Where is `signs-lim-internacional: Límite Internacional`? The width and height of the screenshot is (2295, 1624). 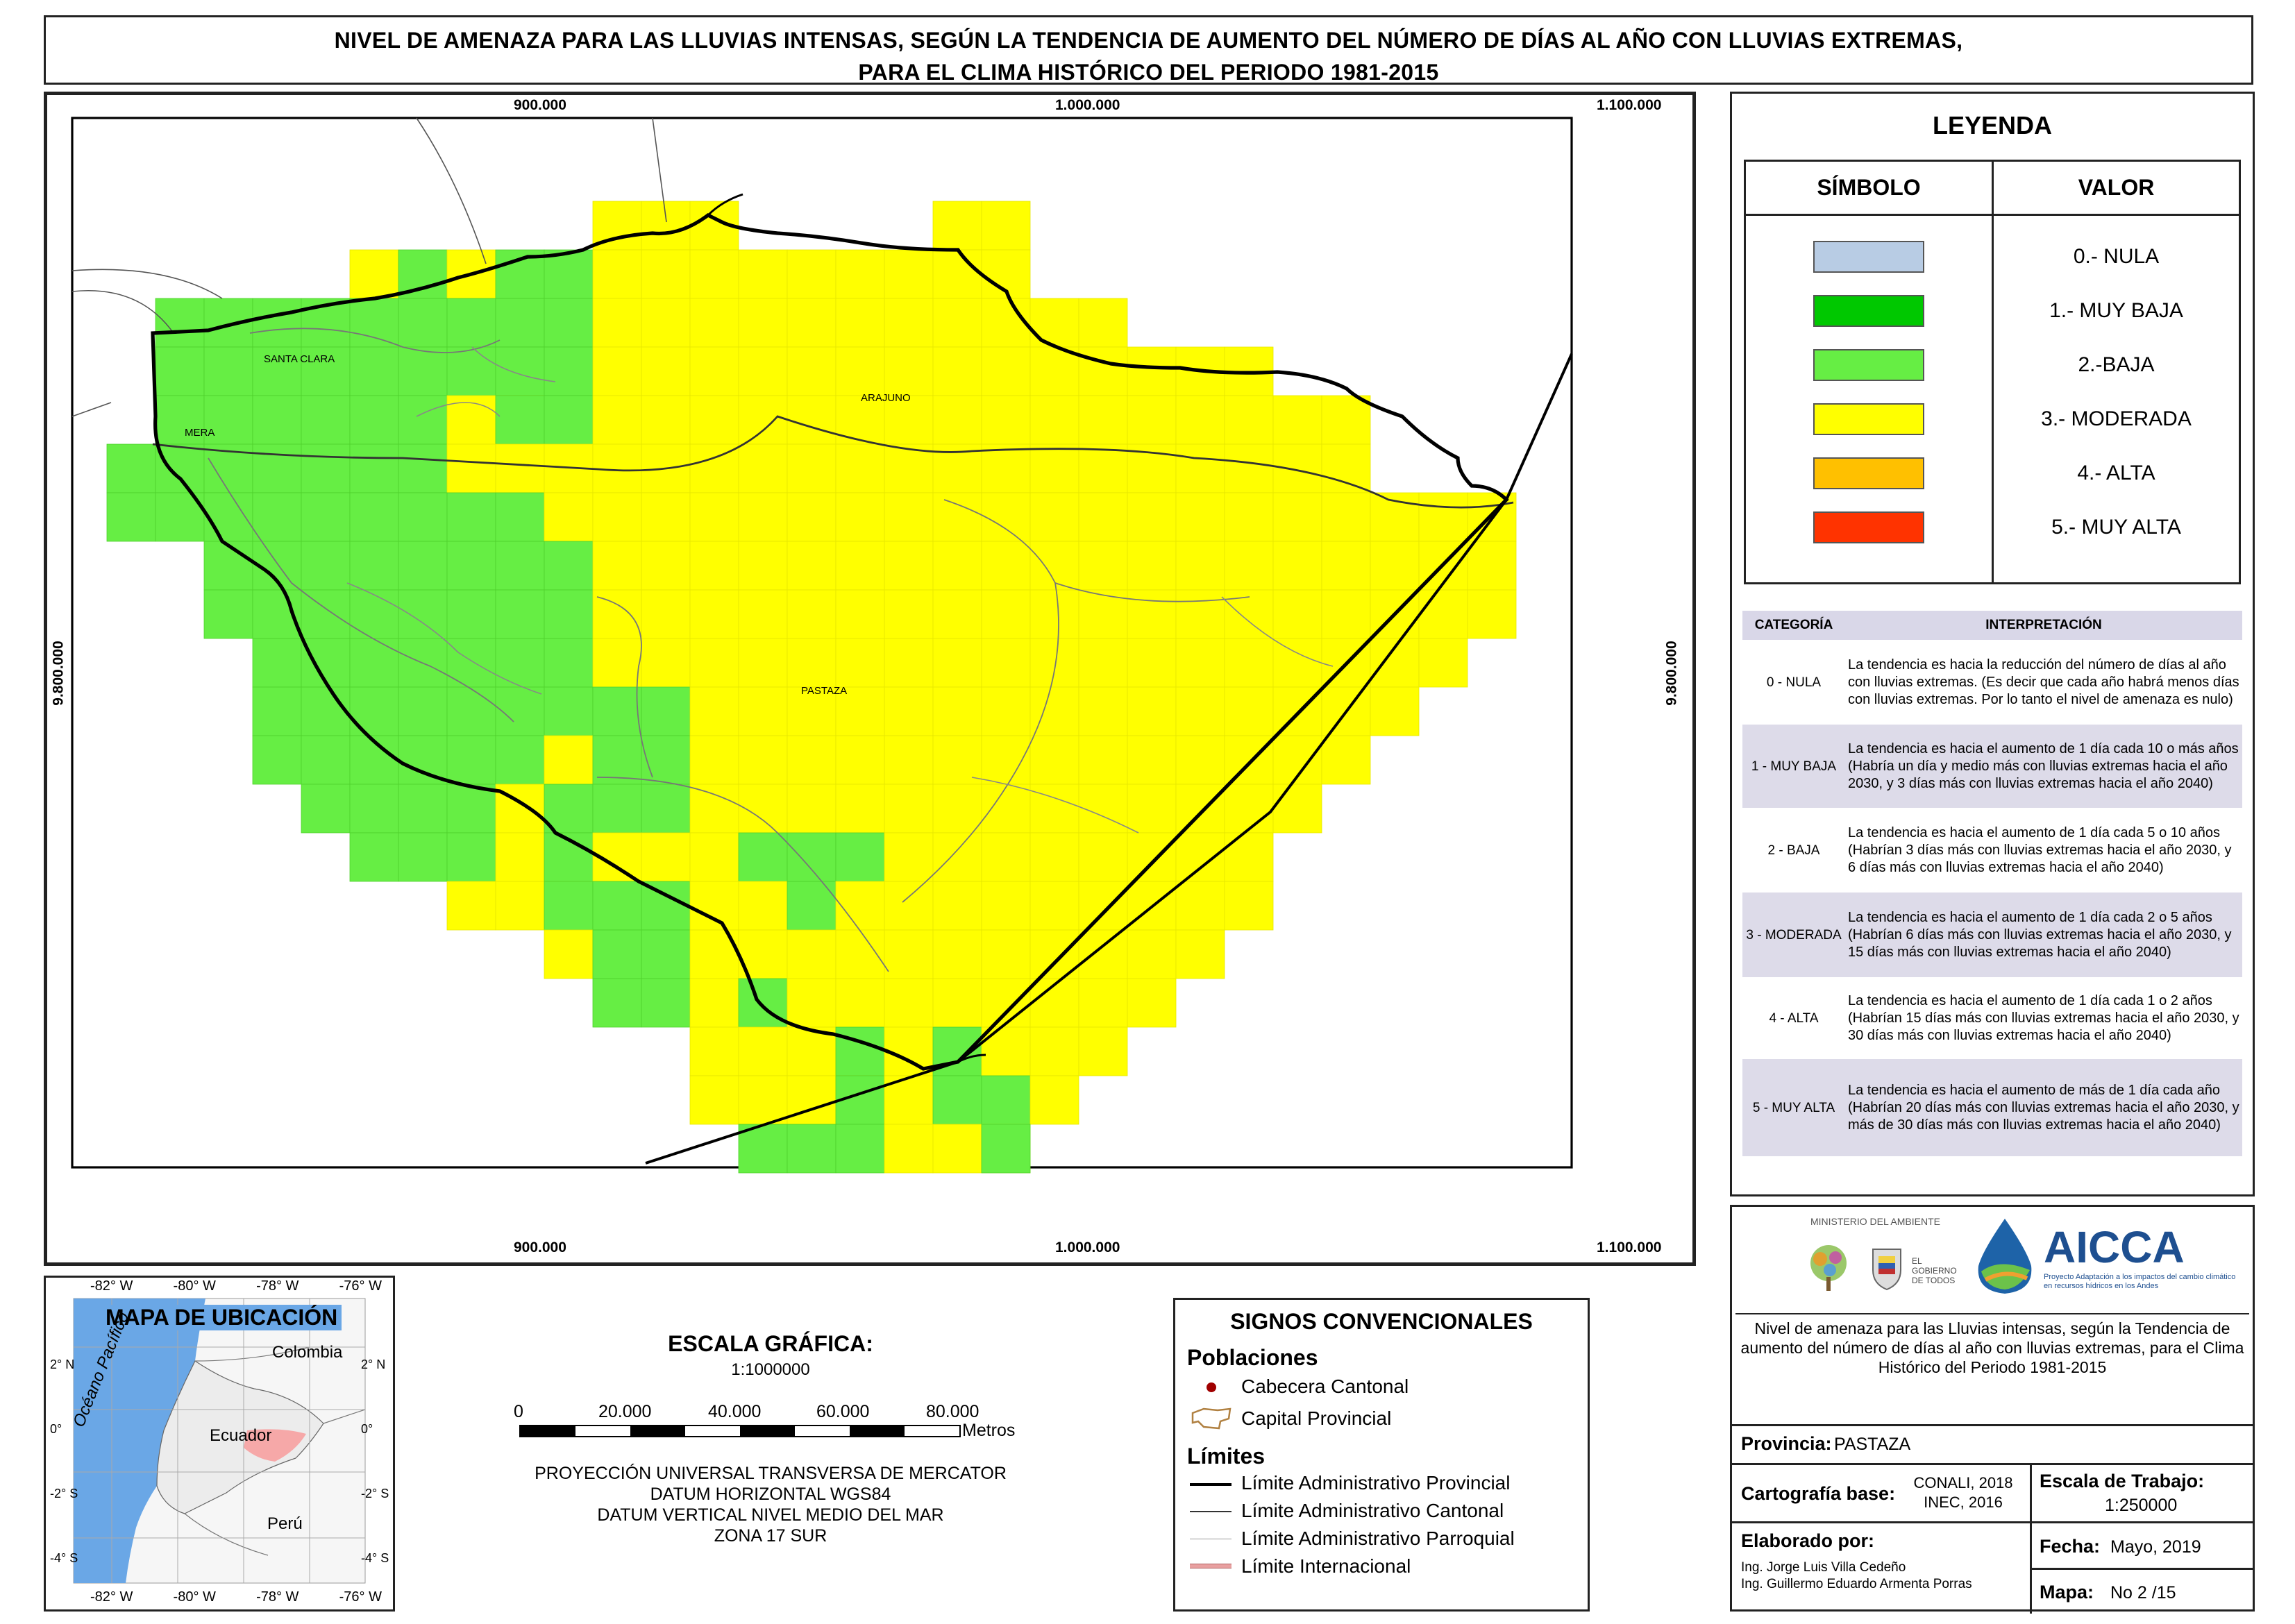
signs-lim-internacional: Límite Internacional is located at coordinates (1326, 1566).